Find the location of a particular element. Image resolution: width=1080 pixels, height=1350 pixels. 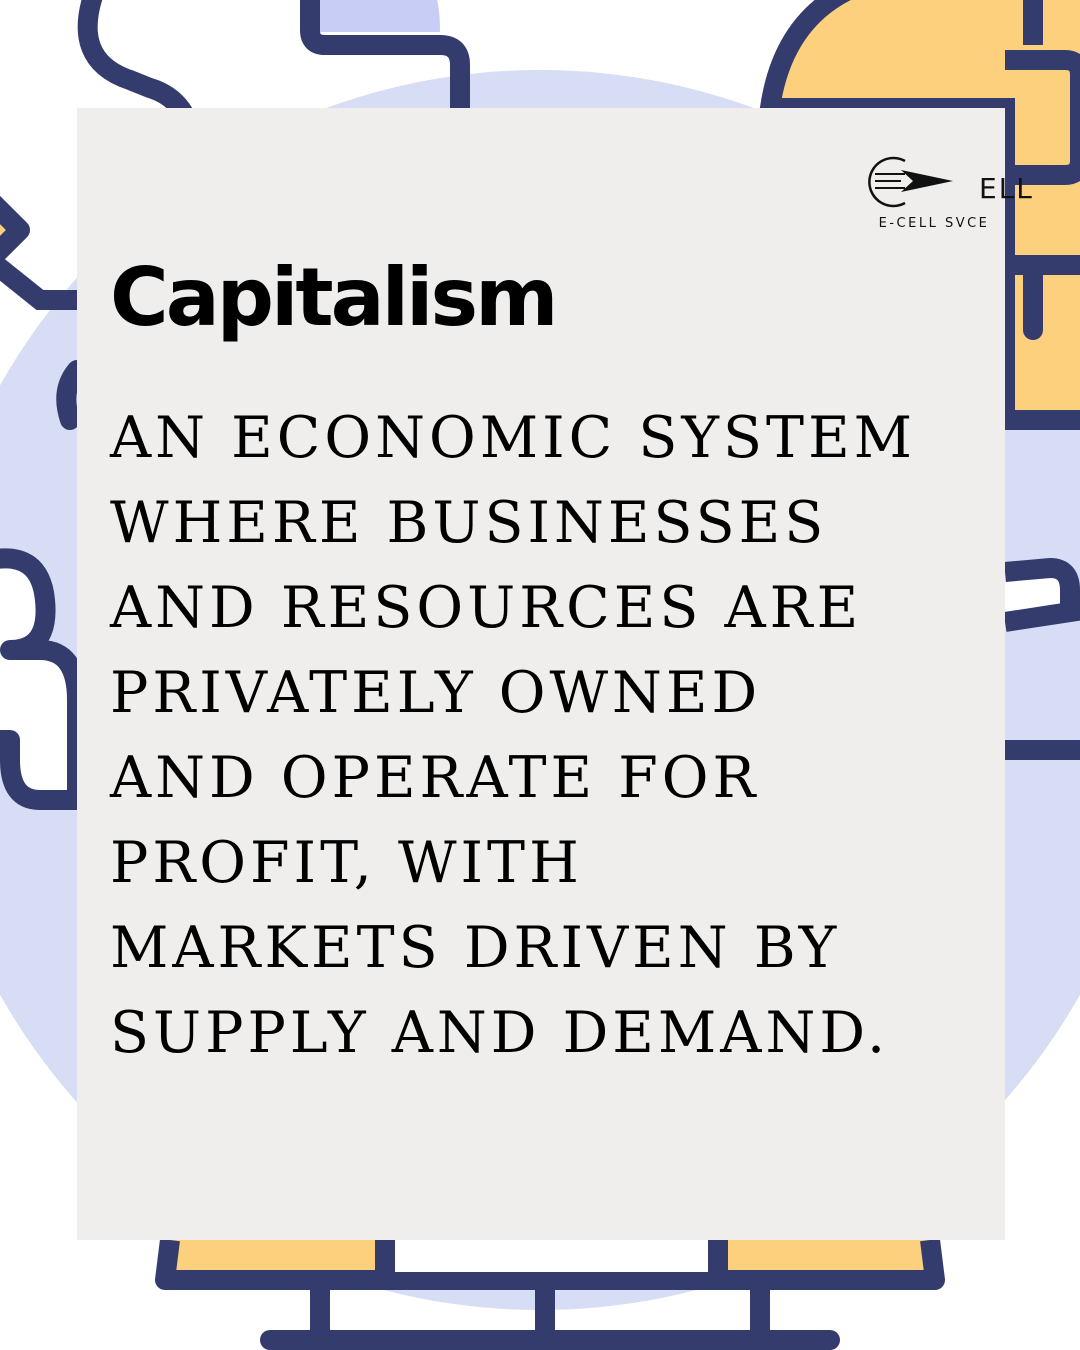

definition-line: SUPPLY AND DEMAND. is located at coordinates (500, 1033).